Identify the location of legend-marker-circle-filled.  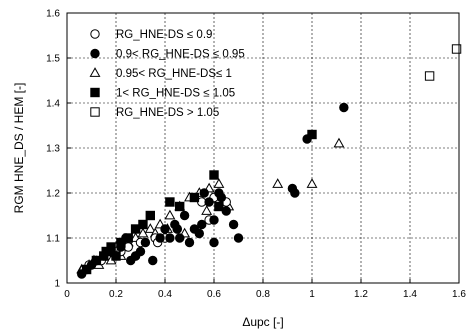
(95, 53).